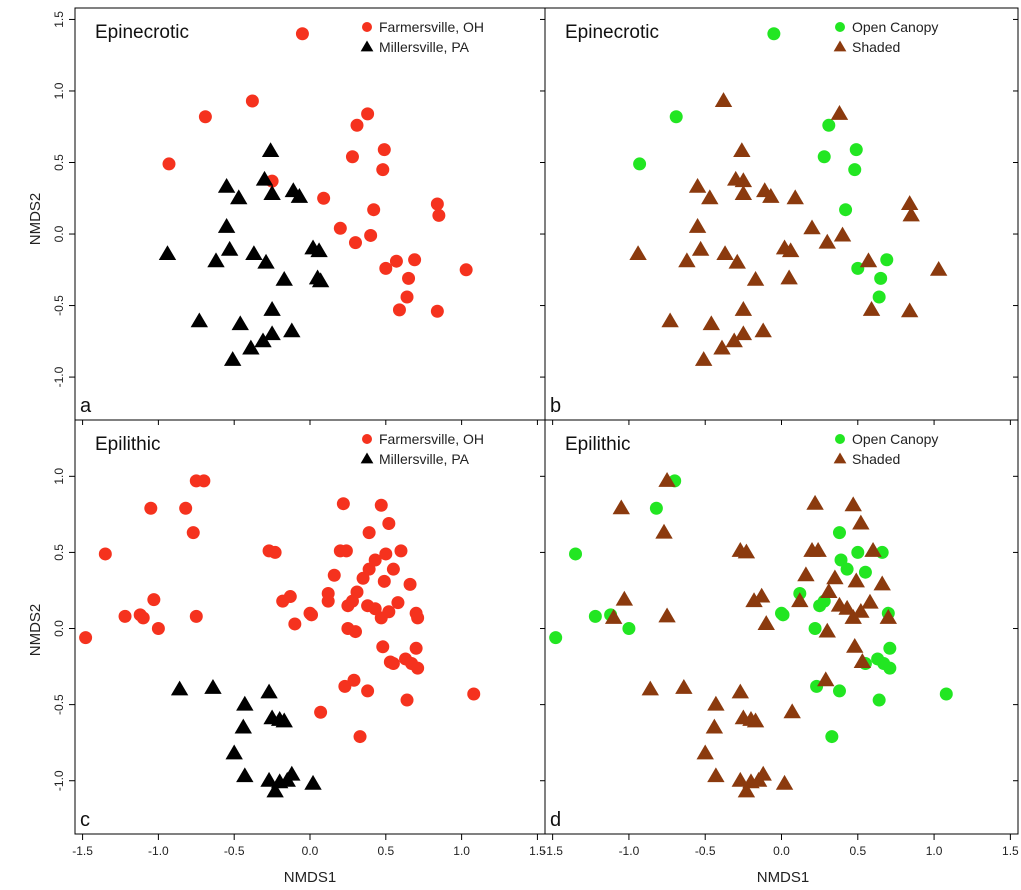 Image resolution: width=1021 pixels, height=890 pixels. What do you see at coordinates (424, 459) in the screenshot?
I see `legend-label: Millersville, PA` at bounding box center [424, 459].